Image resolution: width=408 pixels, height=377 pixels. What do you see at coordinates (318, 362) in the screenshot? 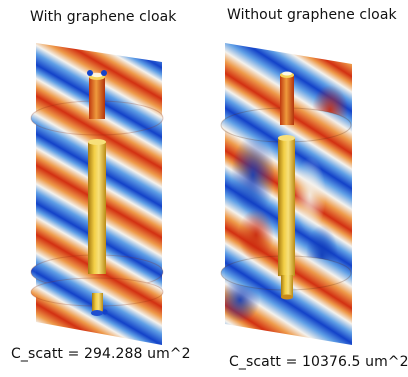
I see `panel-right-scattering-cross-section: C_scatt = 10376.5 um^2` at bounding box center [318, 362].